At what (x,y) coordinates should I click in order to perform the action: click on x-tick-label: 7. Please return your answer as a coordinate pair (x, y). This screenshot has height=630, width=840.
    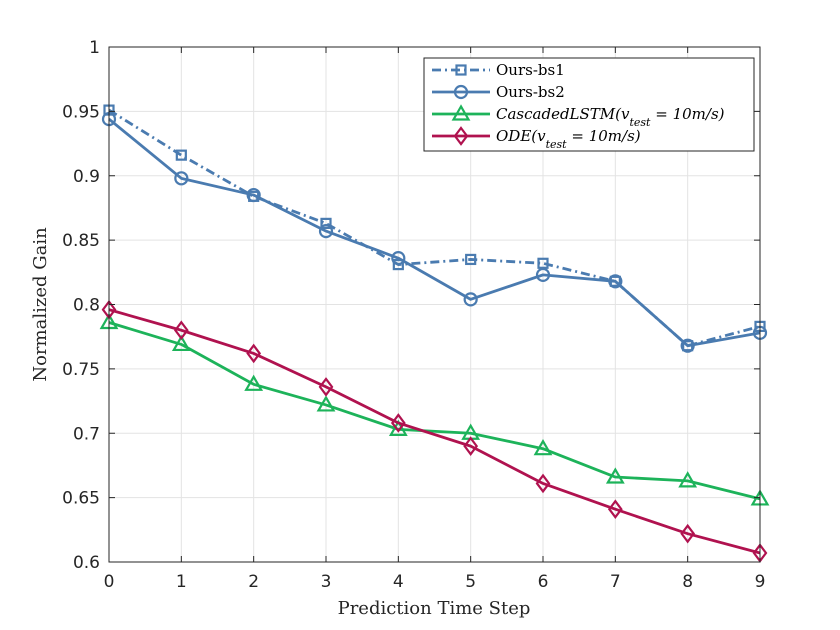
    Looking at the image, I should click on (615, 582).